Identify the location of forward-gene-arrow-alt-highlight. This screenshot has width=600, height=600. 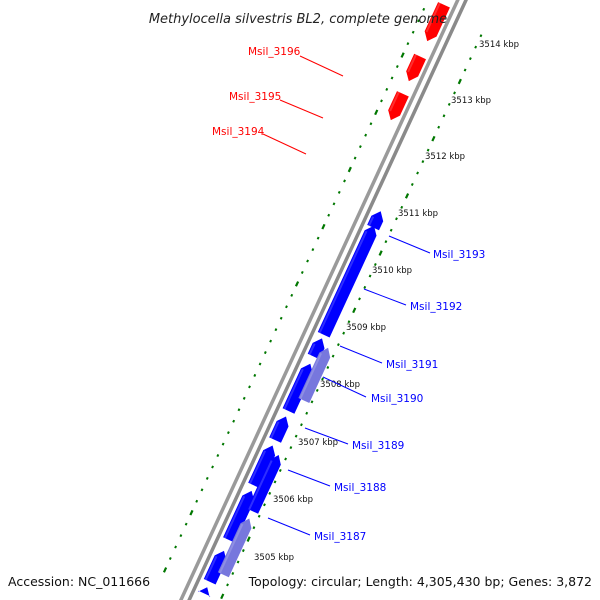
(310, 376).